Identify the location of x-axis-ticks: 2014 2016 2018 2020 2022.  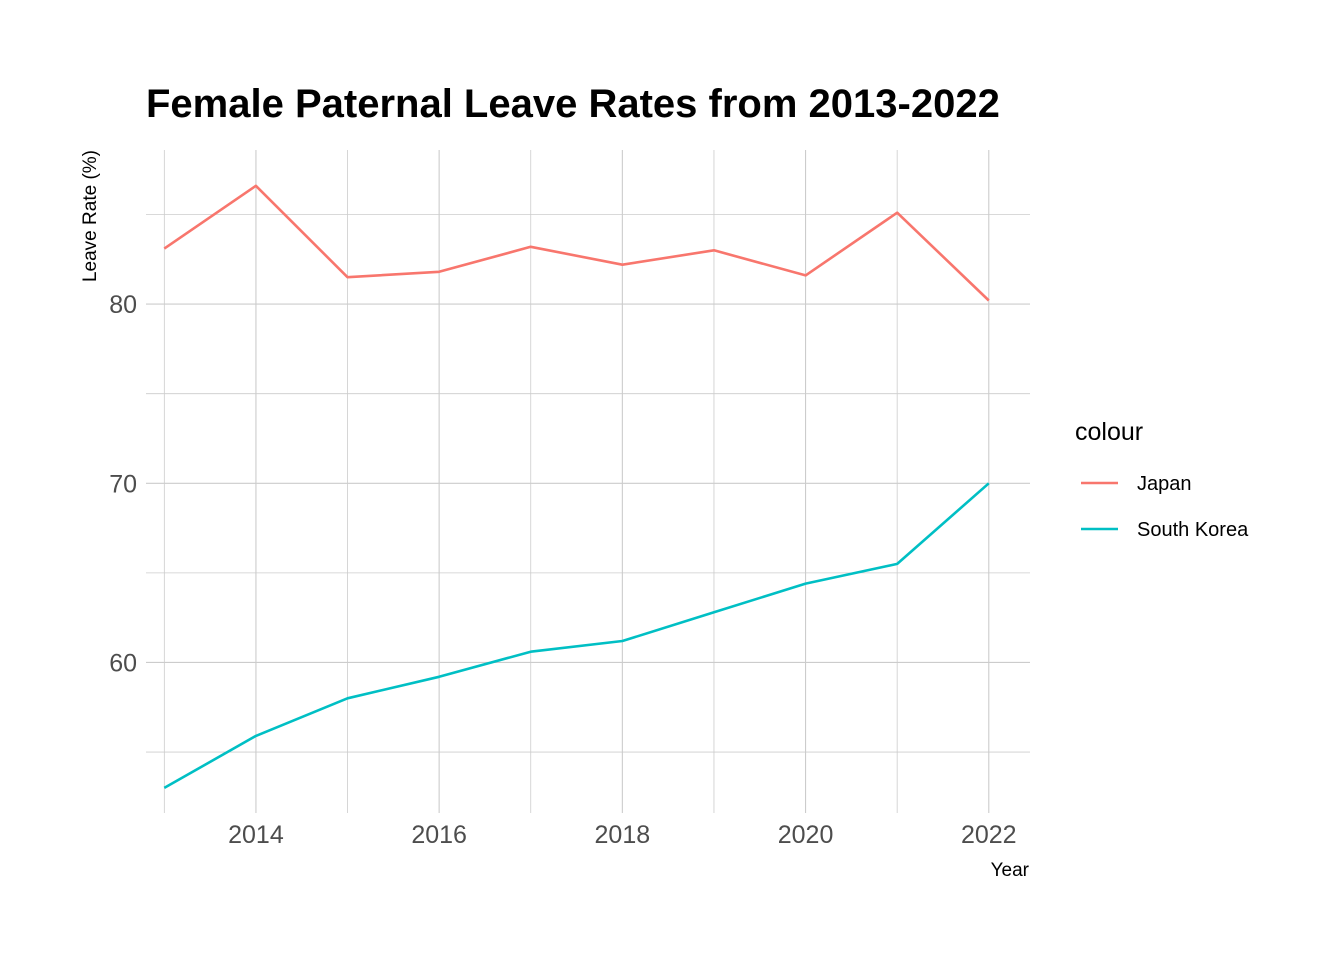
(622, 835).